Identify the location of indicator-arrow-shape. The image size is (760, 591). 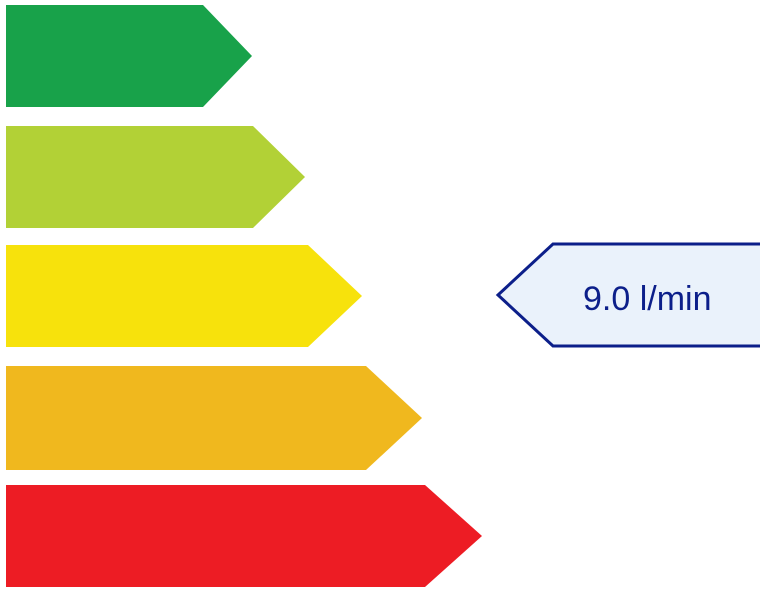
(627, 295).